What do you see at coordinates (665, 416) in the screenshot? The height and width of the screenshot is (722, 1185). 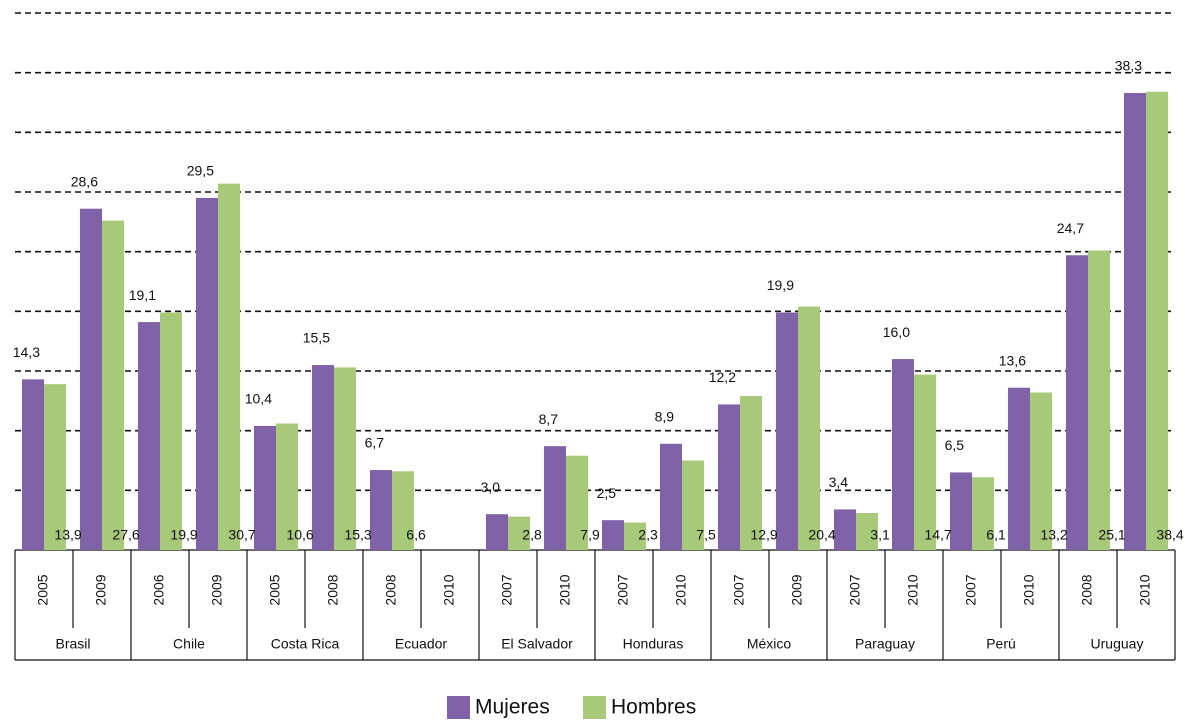 I see `data-label: 8,9` at bounding box center [665, 416].